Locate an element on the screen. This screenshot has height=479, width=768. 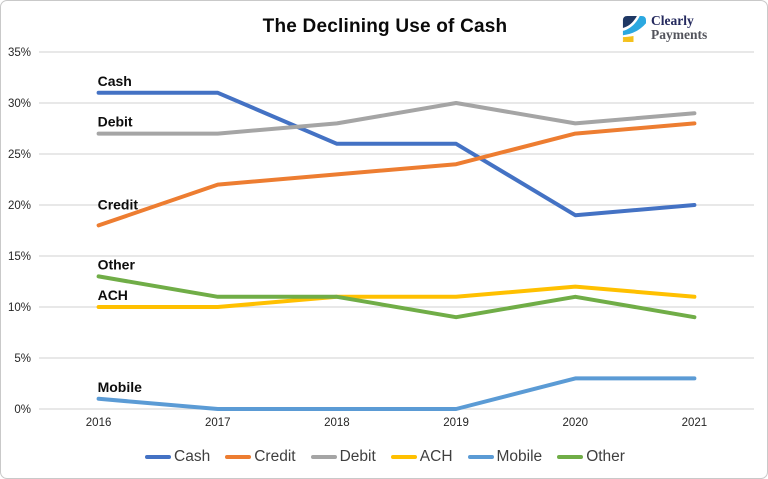
series-label-credit: Credit is located at coordinates (118, 204).